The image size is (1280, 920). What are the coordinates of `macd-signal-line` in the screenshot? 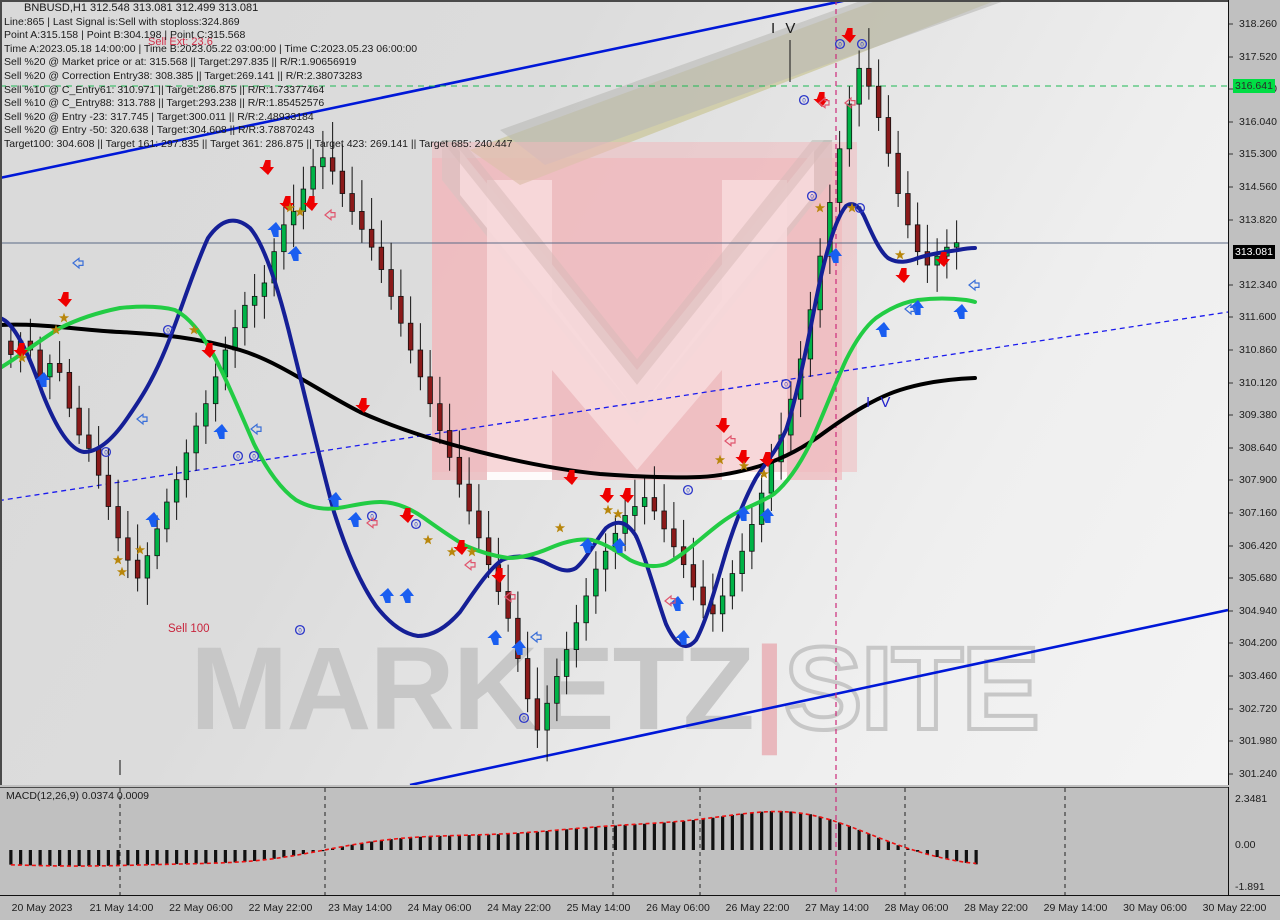 It's located at (493, 838).